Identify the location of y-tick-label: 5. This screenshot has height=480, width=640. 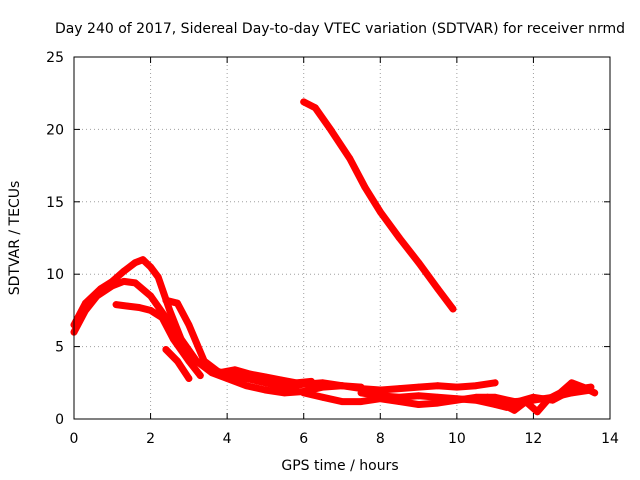
(59, 348).